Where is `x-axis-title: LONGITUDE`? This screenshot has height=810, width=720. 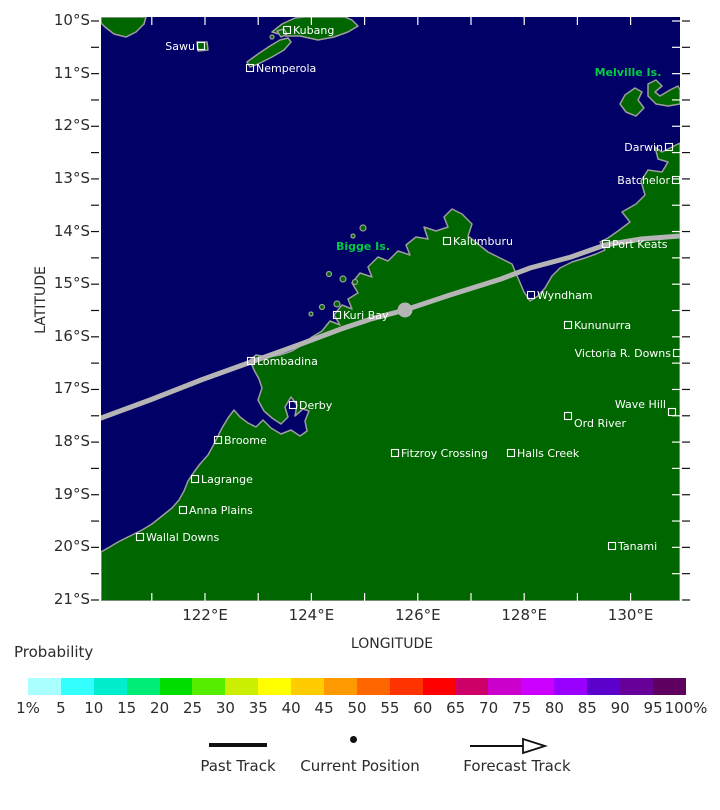
x-axis-title: LONGITUDE is located at coordinates (392, 644).